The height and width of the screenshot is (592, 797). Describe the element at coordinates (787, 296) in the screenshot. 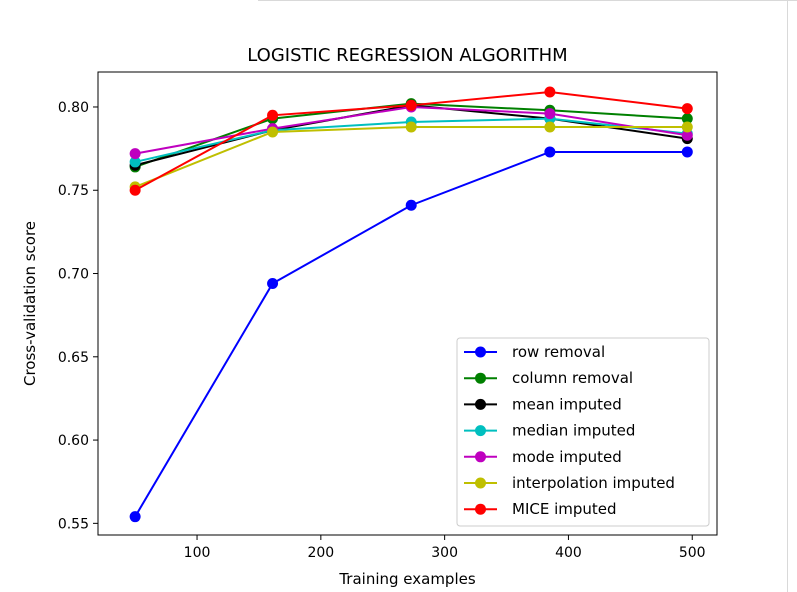

I see `window-edge-right` at that location.